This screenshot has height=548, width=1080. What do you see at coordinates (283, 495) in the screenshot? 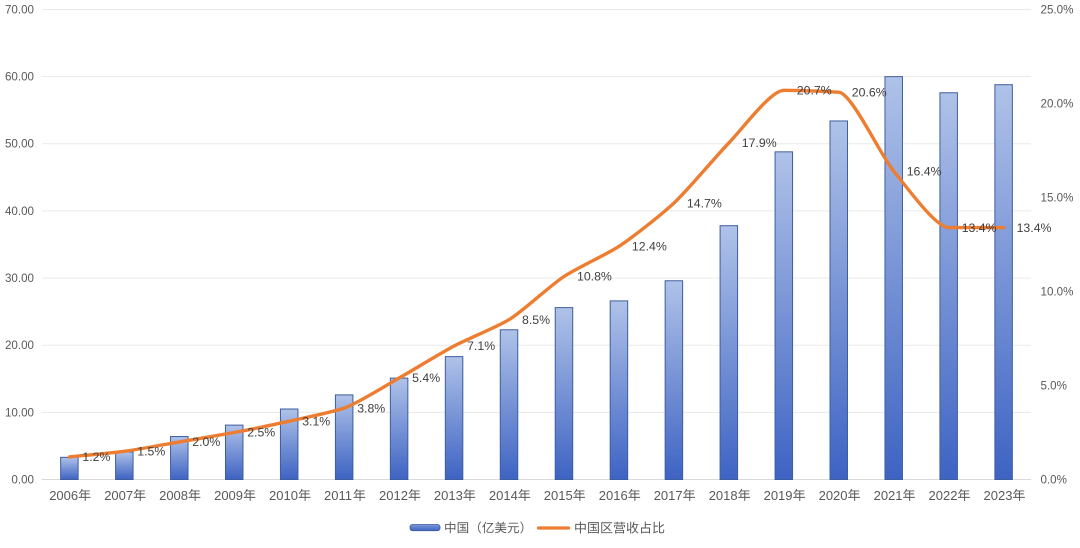
I see `svg-text: 2010` at bounding box center [283, 495].